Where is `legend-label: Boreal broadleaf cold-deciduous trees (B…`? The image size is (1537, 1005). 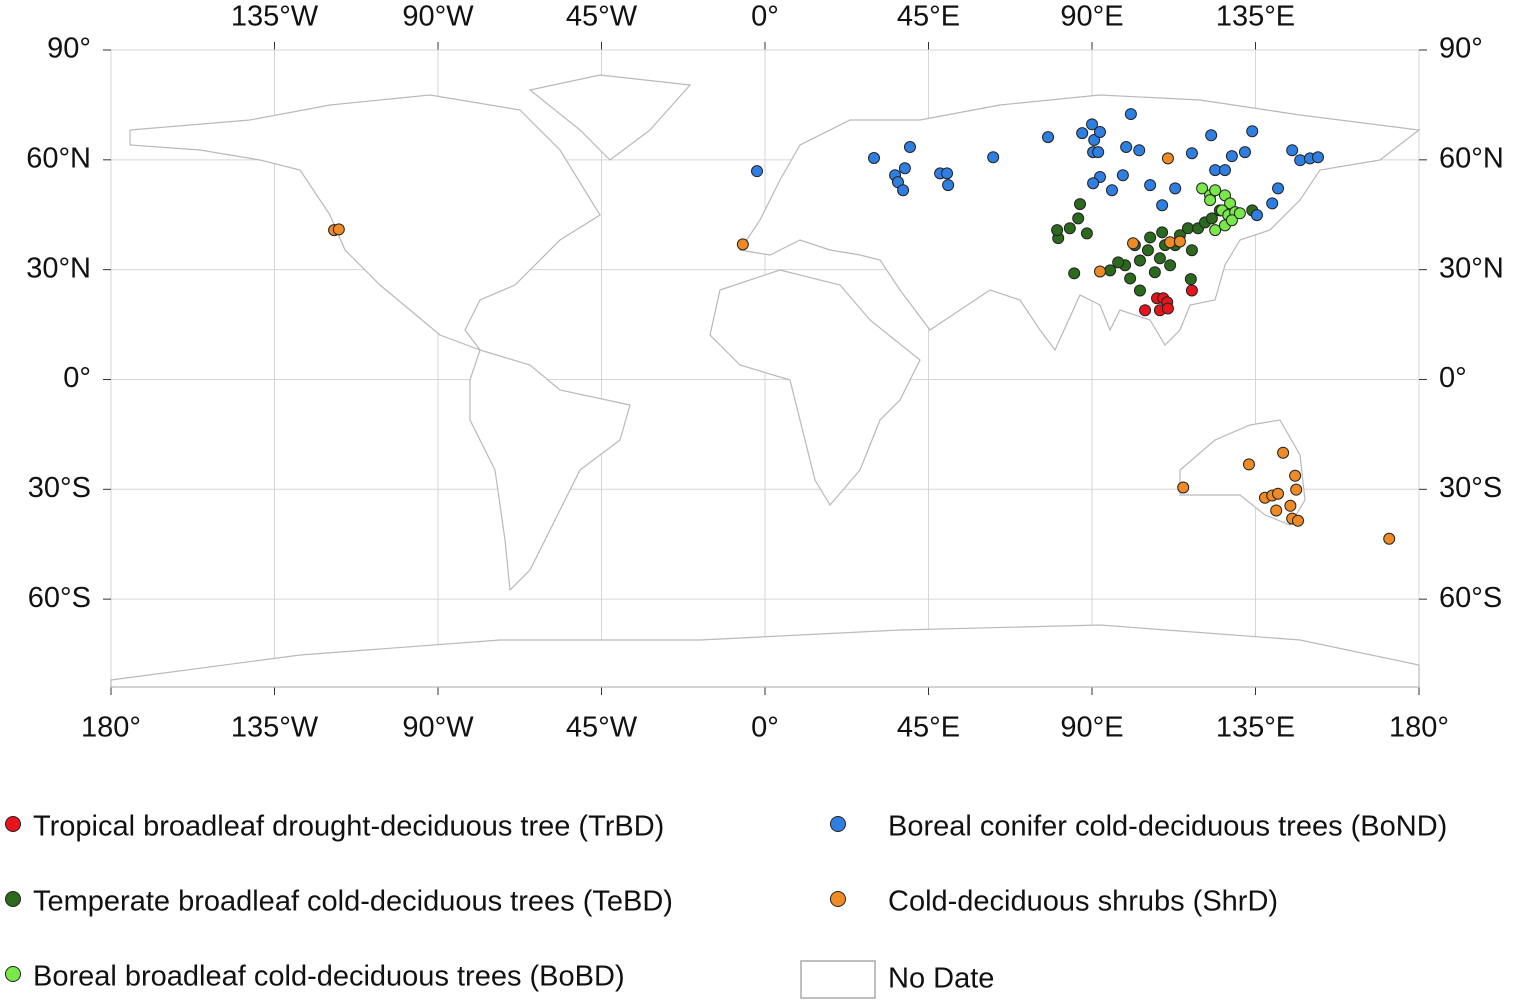
legend-label: Boreal broadleaf cold-deciduous trees (B… is located at coordinates (329, 977).